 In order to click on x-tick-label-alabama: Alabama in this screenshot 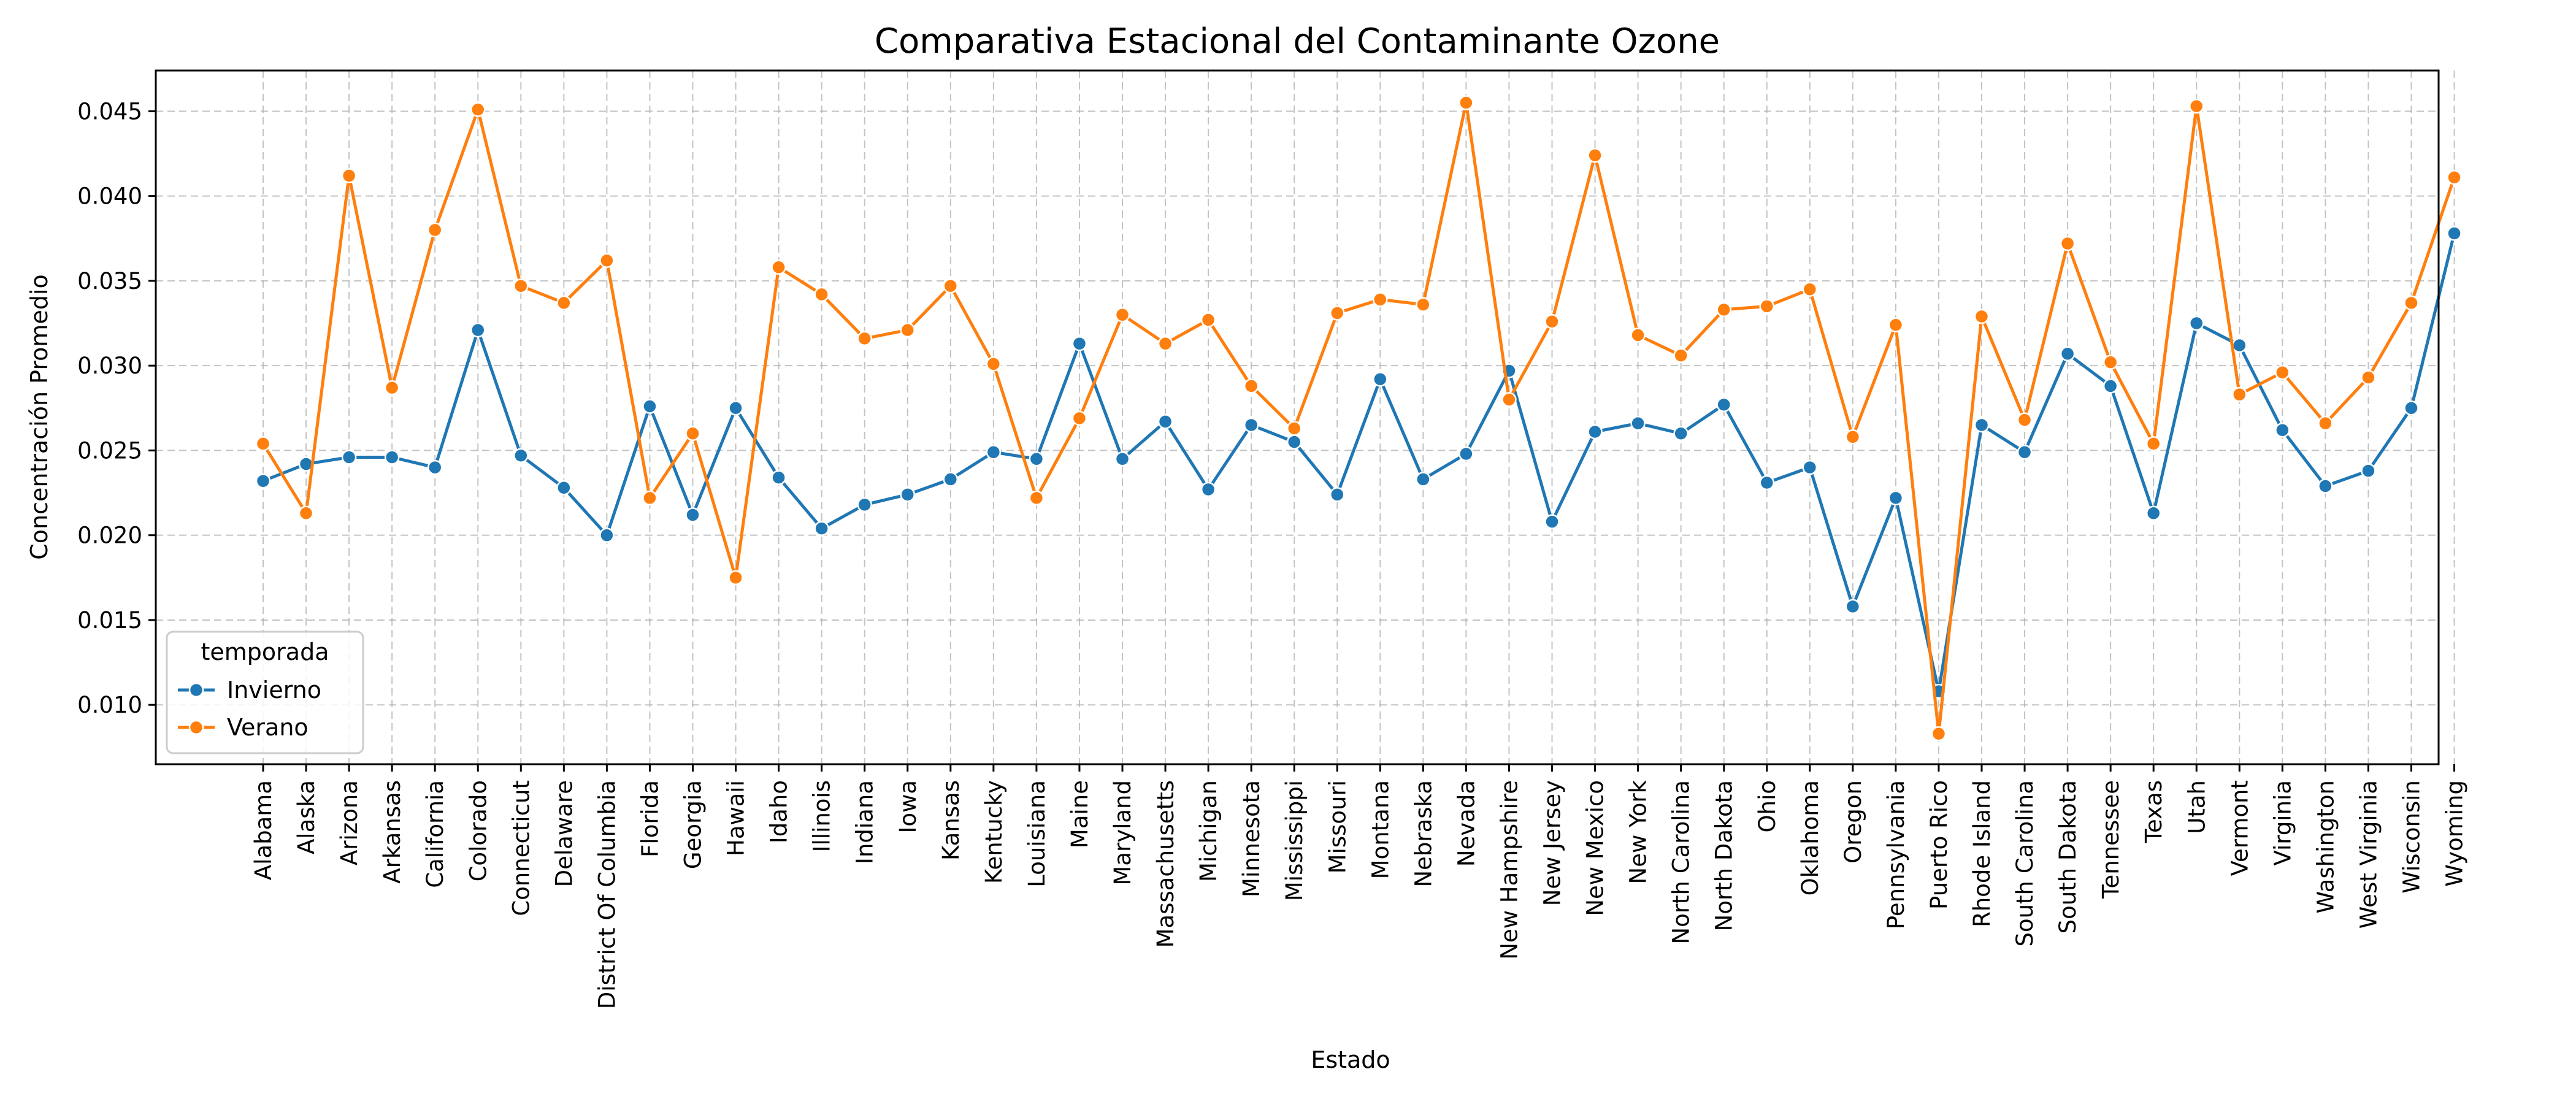, I will do `click(263, 830)`.